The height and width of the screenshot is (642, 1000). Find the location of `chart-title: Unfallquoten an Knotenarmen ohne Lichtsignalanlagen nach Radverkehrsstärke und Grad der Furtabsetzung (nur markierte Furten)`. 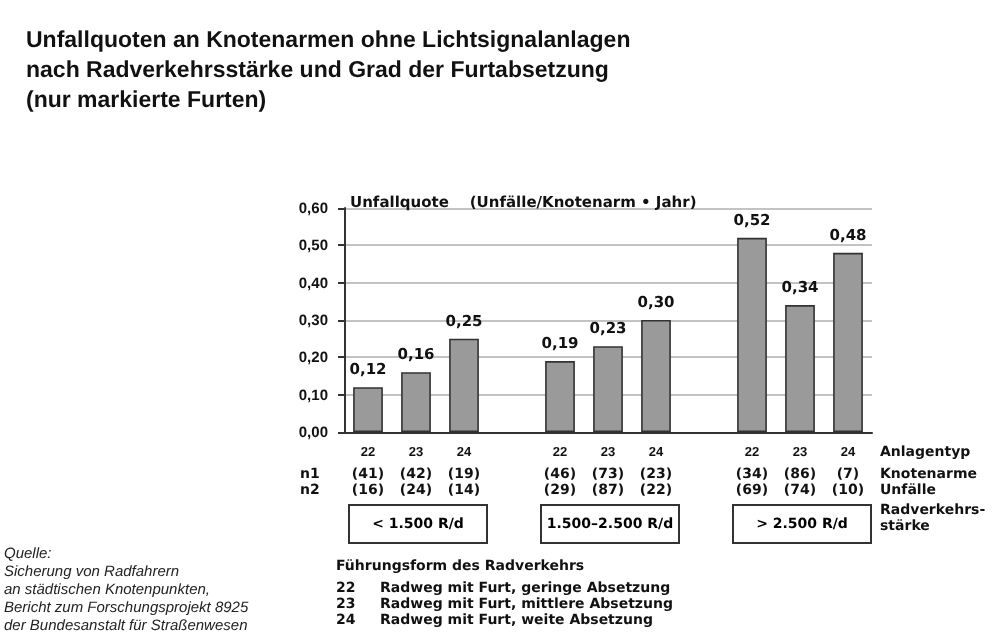

chart-title: Unfallquoten an Knotenarmen ohne Lichtsignalanlagen nach Radverkehrsstärke und Grad der Furtabsetzung (nur markierte Furten) is located at coordinates (328, 71).